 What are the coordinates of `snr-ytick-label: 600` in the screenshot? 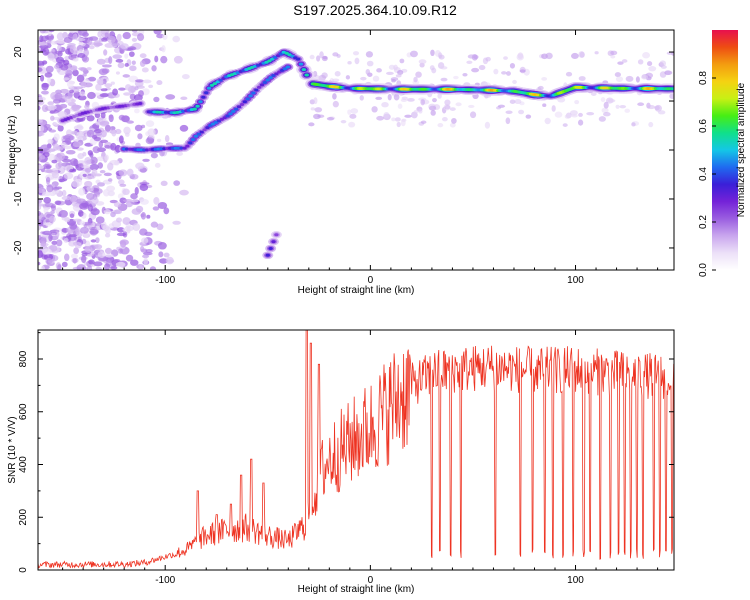 It's located at (23, 411).